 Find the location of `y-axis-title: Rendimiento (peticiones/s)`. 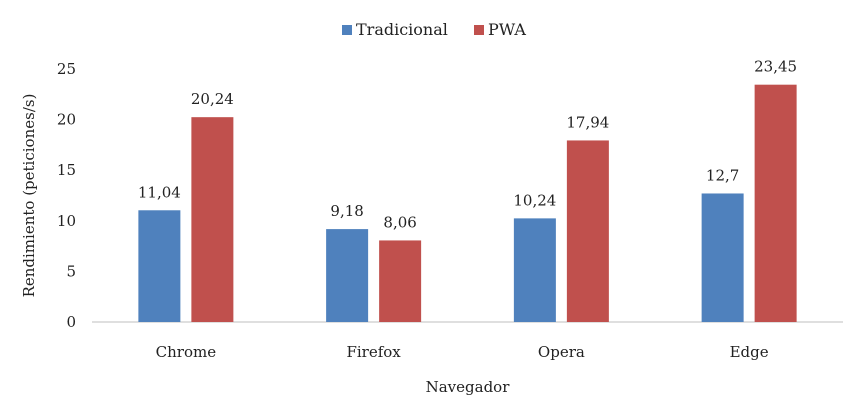

y-axis-title: Rendimiento (peticiones/s) is located at coordinates (29, 196).